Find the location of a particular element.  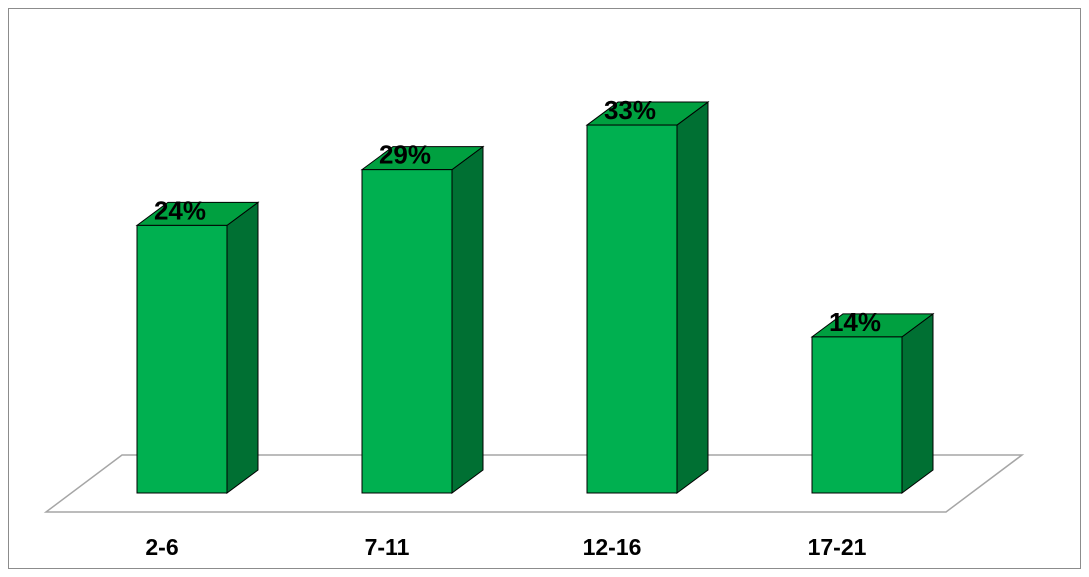

value-label: 14% is located at coordinates (855, 322).